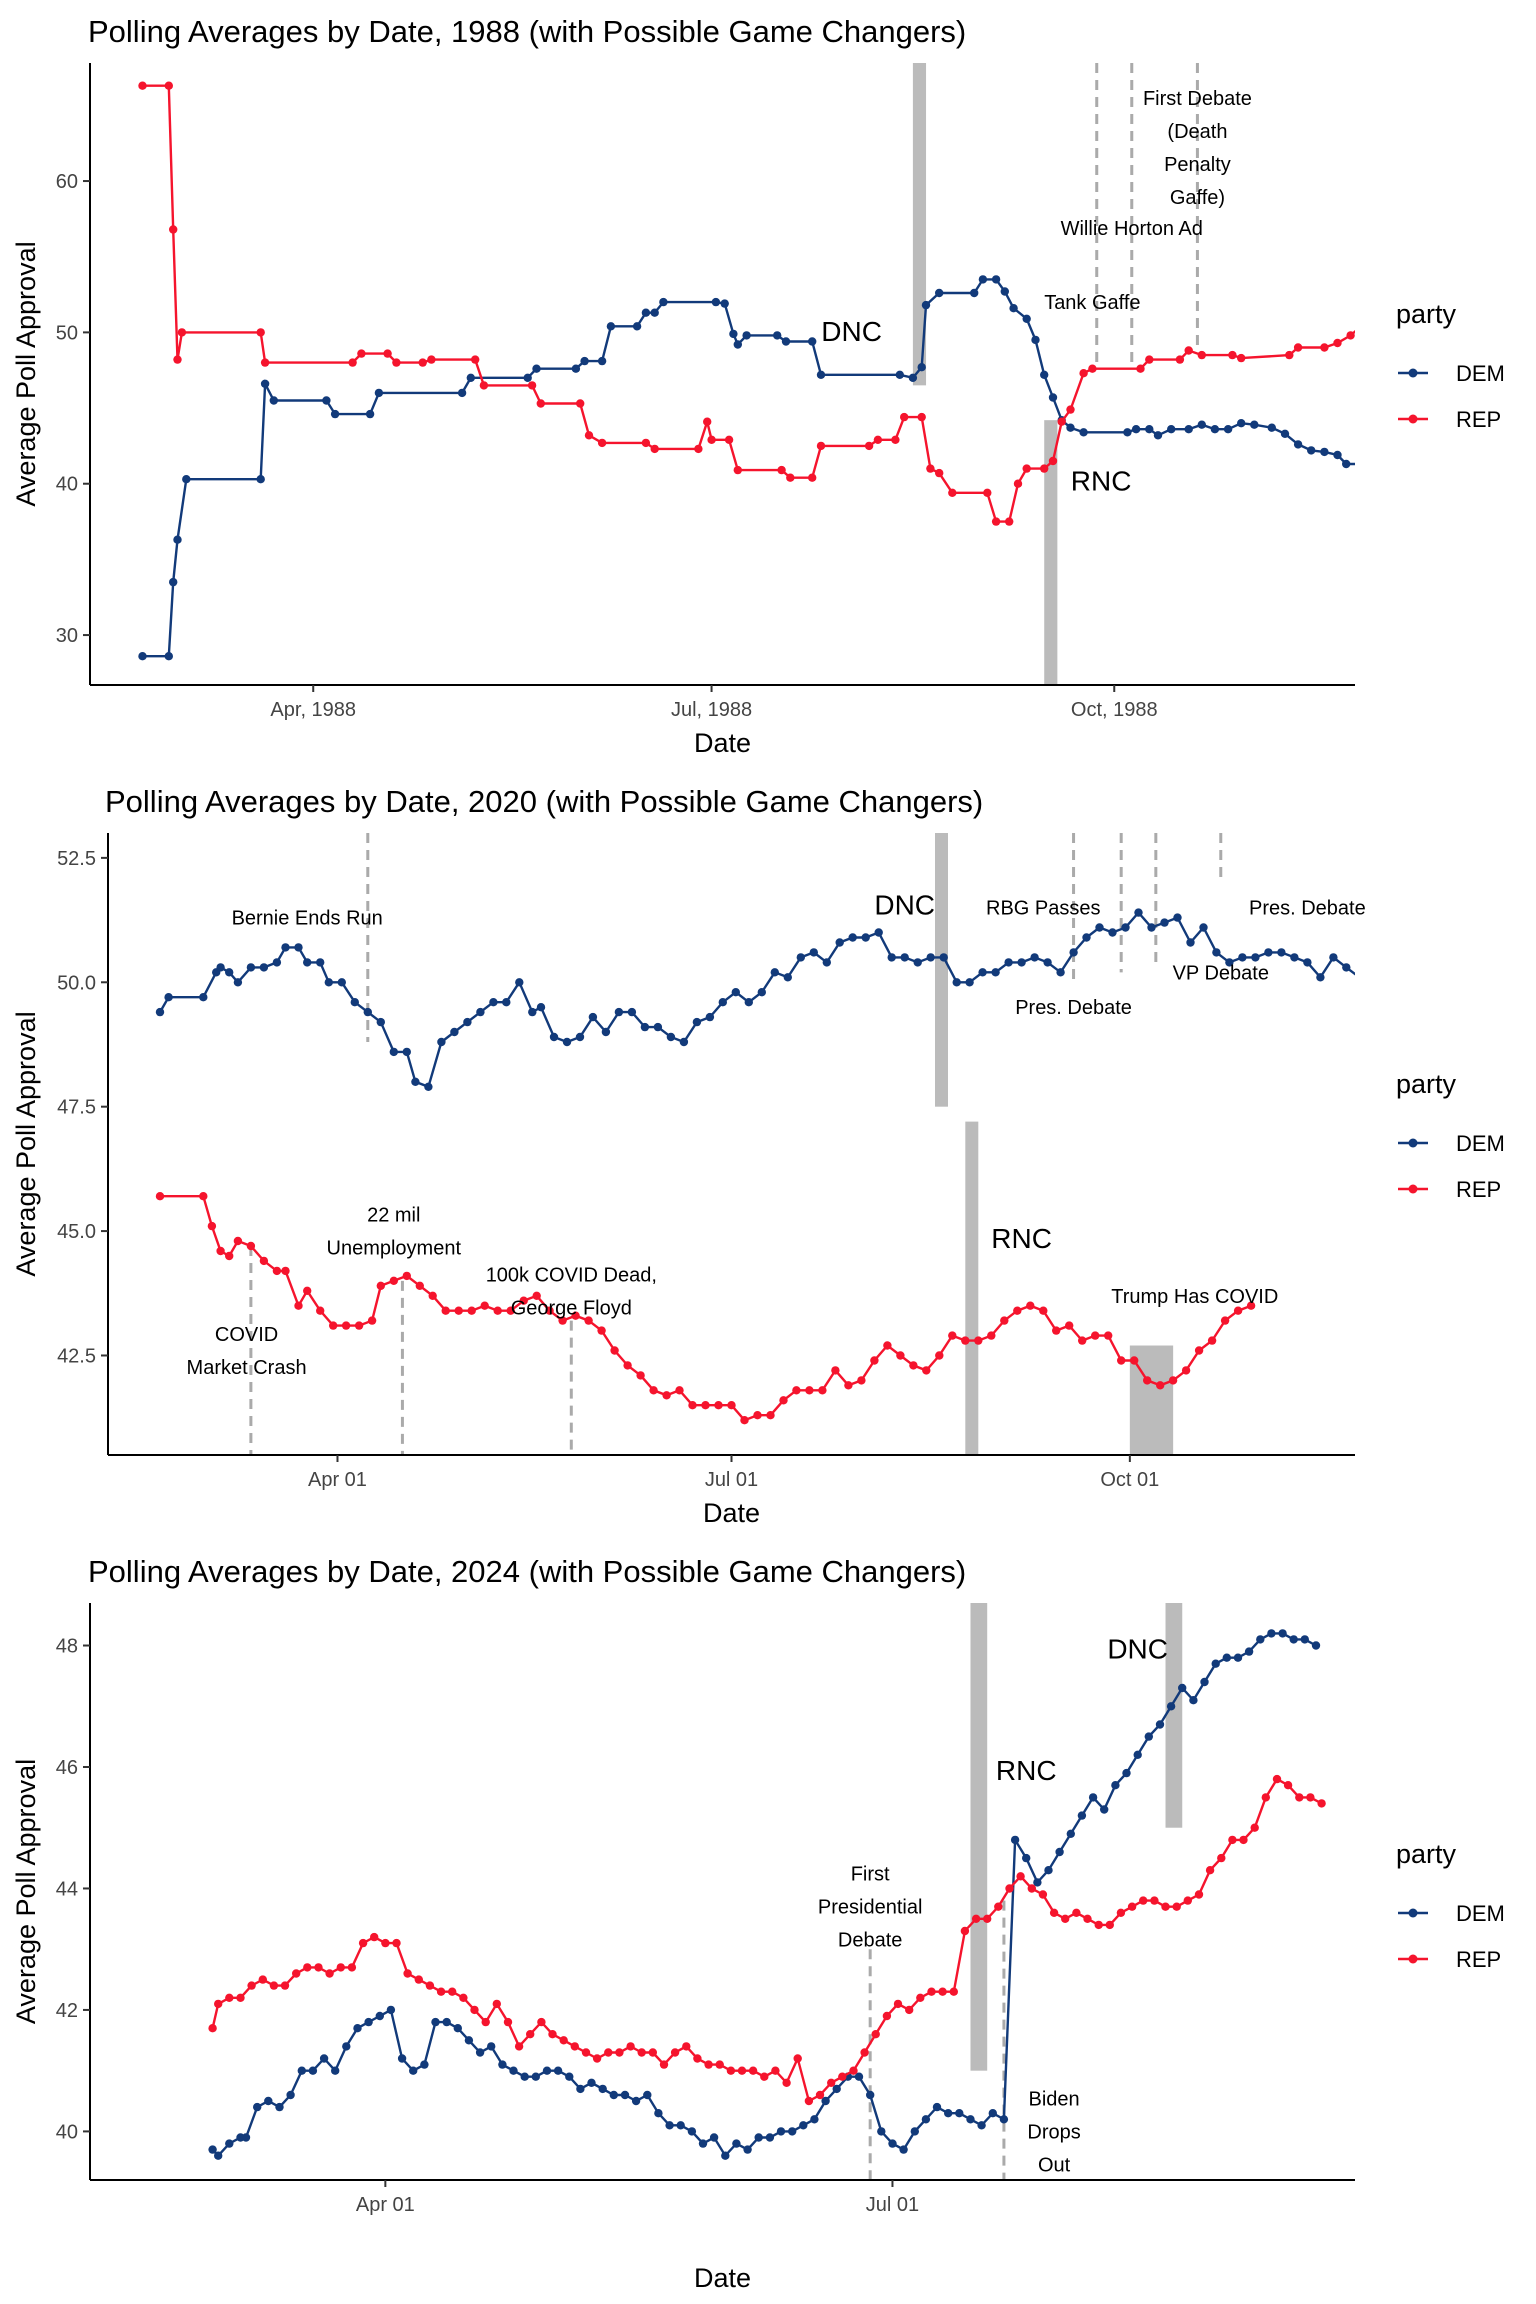  What do you see at coordinates (313, 710) in the screenshot?
I see `x-tick-label: Apr, 1988` at bounding box center [313, 710].